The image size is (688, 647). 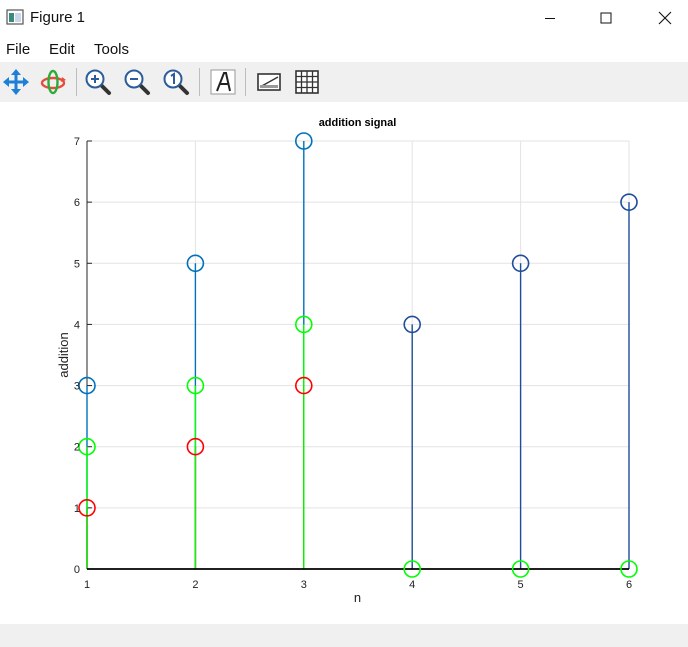 I want to click on rotate-button, so click(x=53, y=82).